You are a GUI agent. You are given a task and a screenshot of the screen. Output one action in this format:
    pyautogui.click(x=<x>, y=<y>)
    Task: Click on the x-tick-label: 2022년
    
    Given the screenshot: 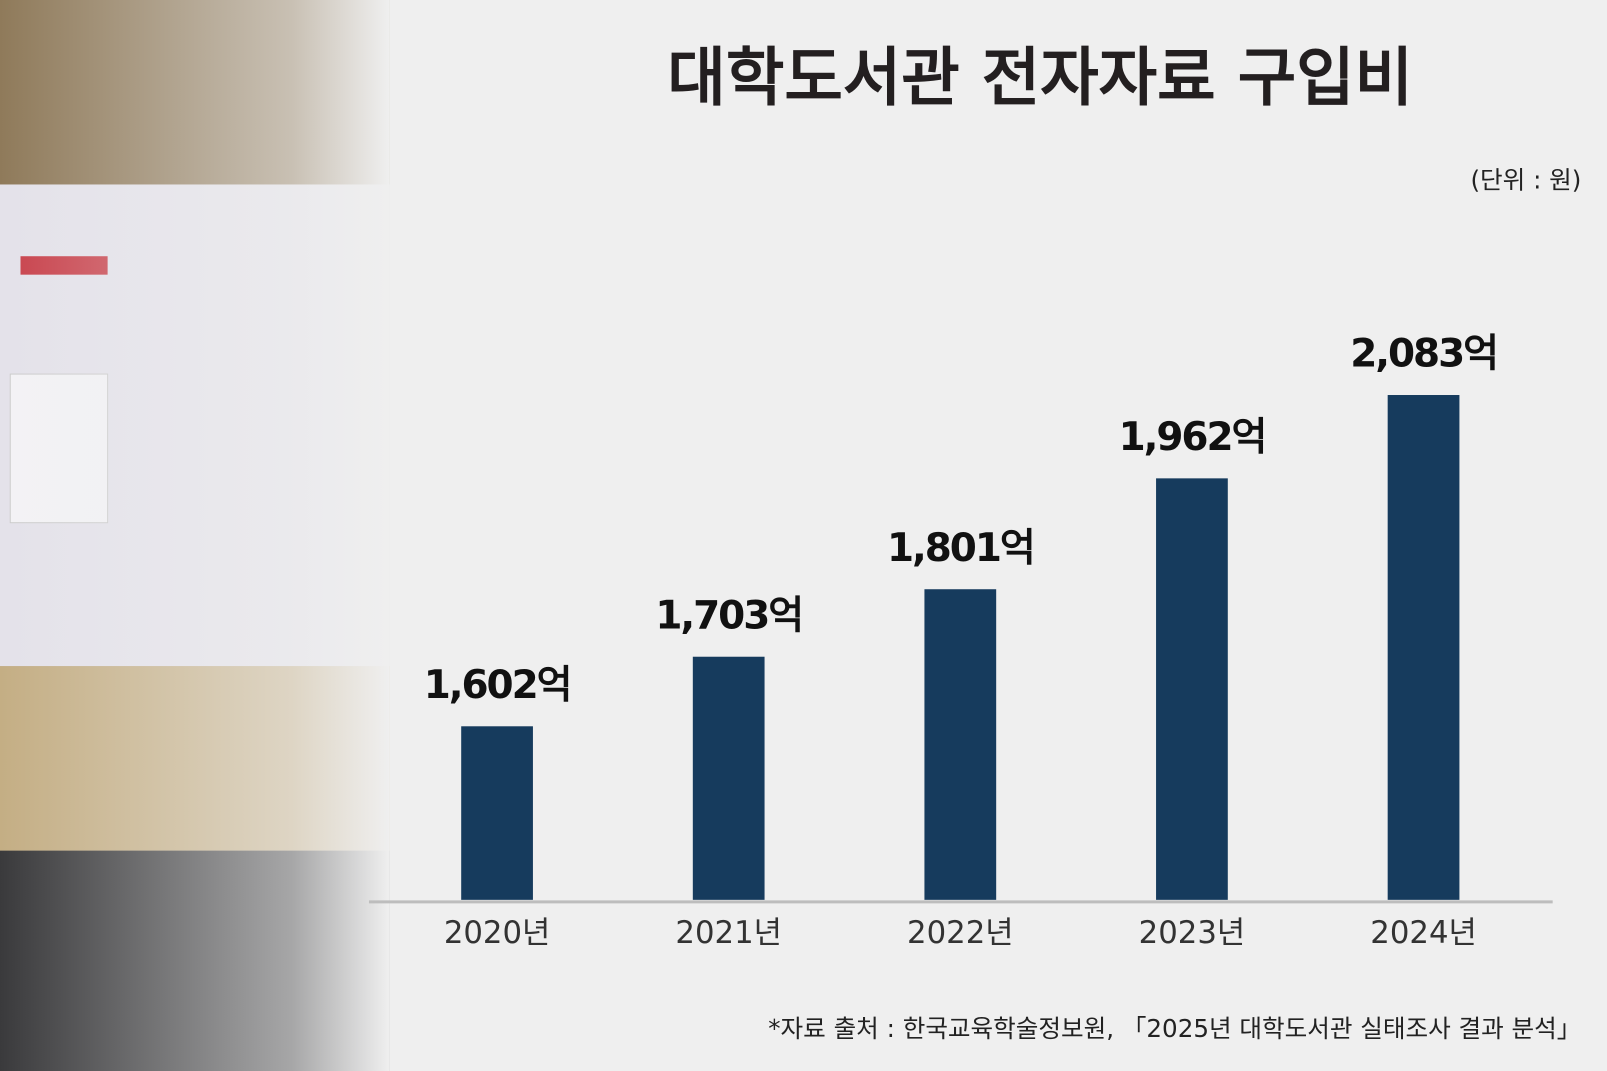 What is the action you would take?
    pyautogui.click(x=960, y=933)
    